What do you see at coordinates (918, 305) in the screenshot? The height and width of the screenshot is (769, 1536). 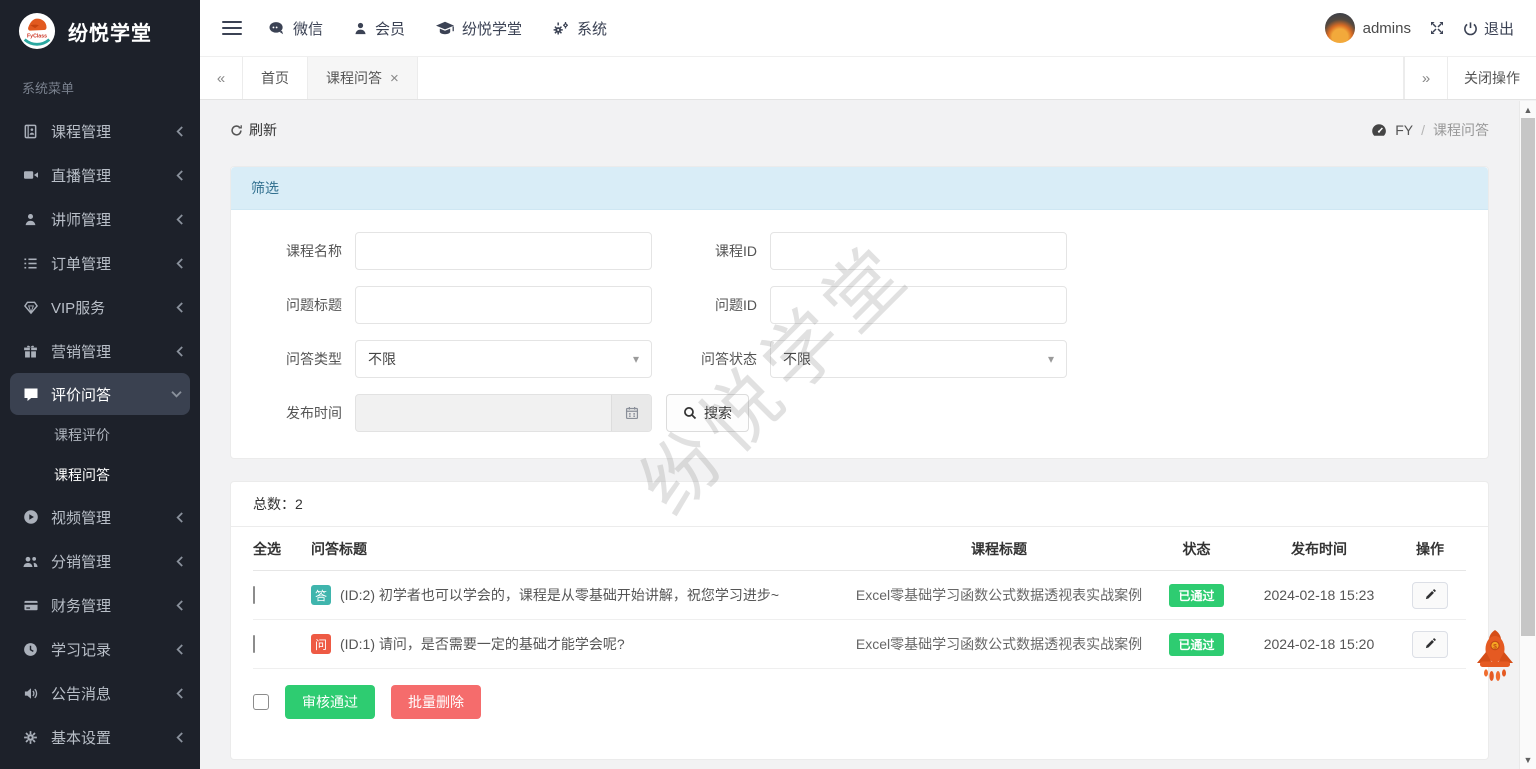 I see `question-id-input` at bounding box center [918, 305].